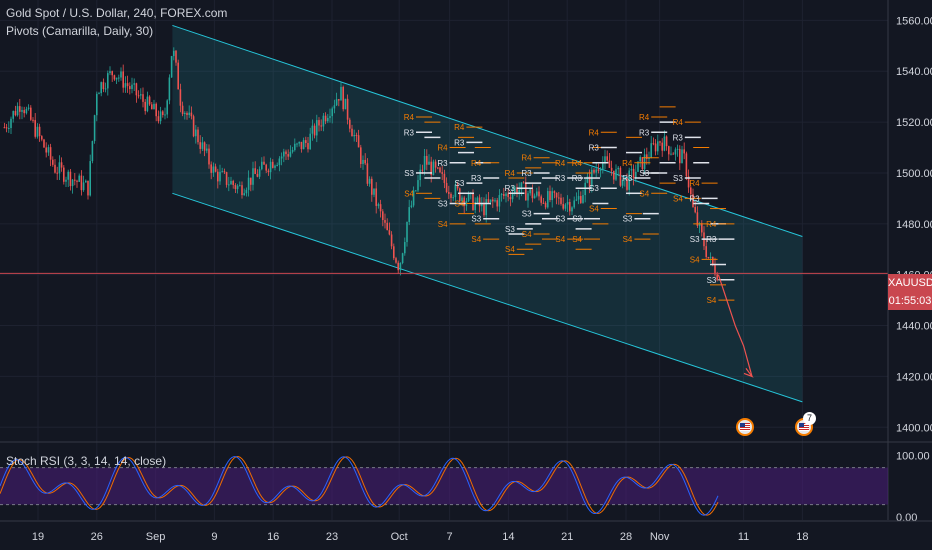 This screenshot has height=550, width=932. What do you see at coordinates (745, 427) in the screenshot?
I see `us-economic-event-icon` at bounding box center [745, 427].